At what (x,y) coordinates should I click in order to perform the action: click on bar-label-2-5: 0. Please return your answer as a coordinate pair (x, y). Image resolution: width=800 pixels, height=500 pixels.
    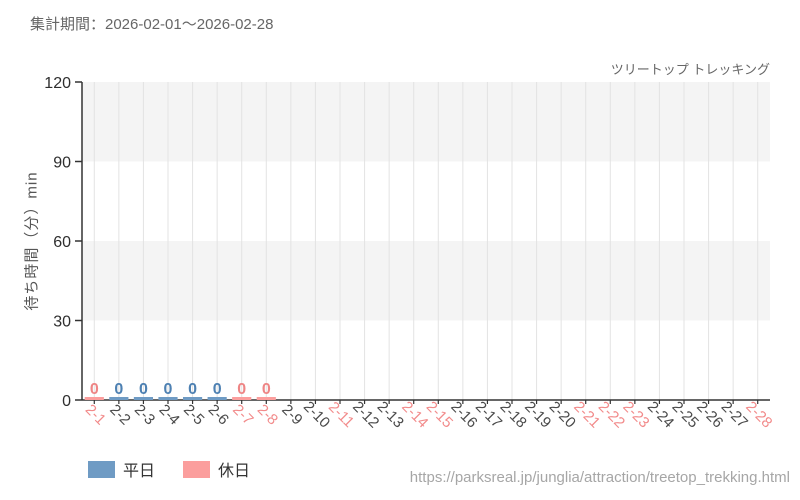
    Looking at the image, I should click on (192, 389).